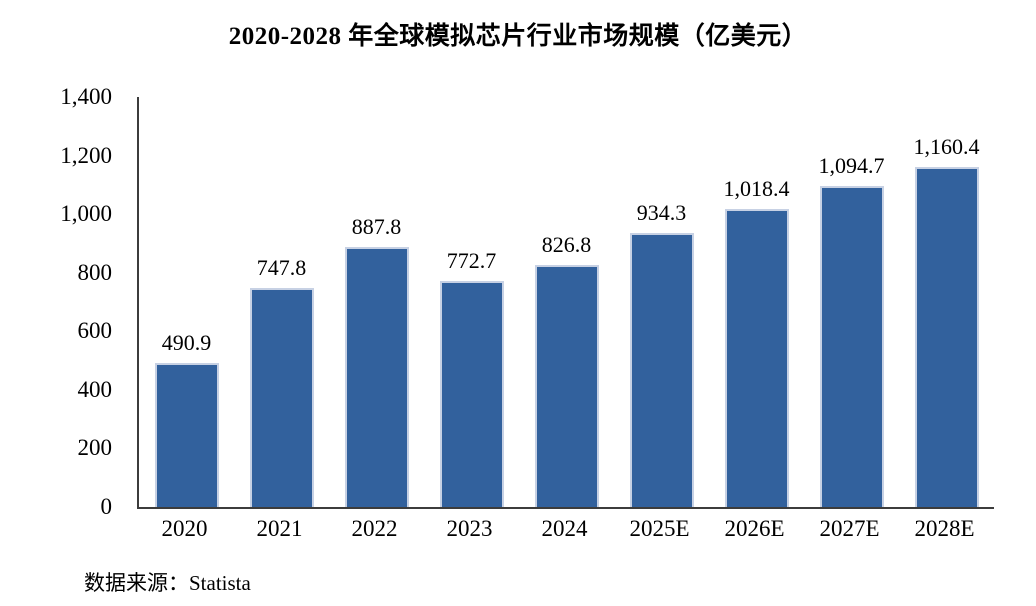 The width and height of the screenshot is (1036, 606). I want to click on bar-value-label: 887.8, so click(376, 226).